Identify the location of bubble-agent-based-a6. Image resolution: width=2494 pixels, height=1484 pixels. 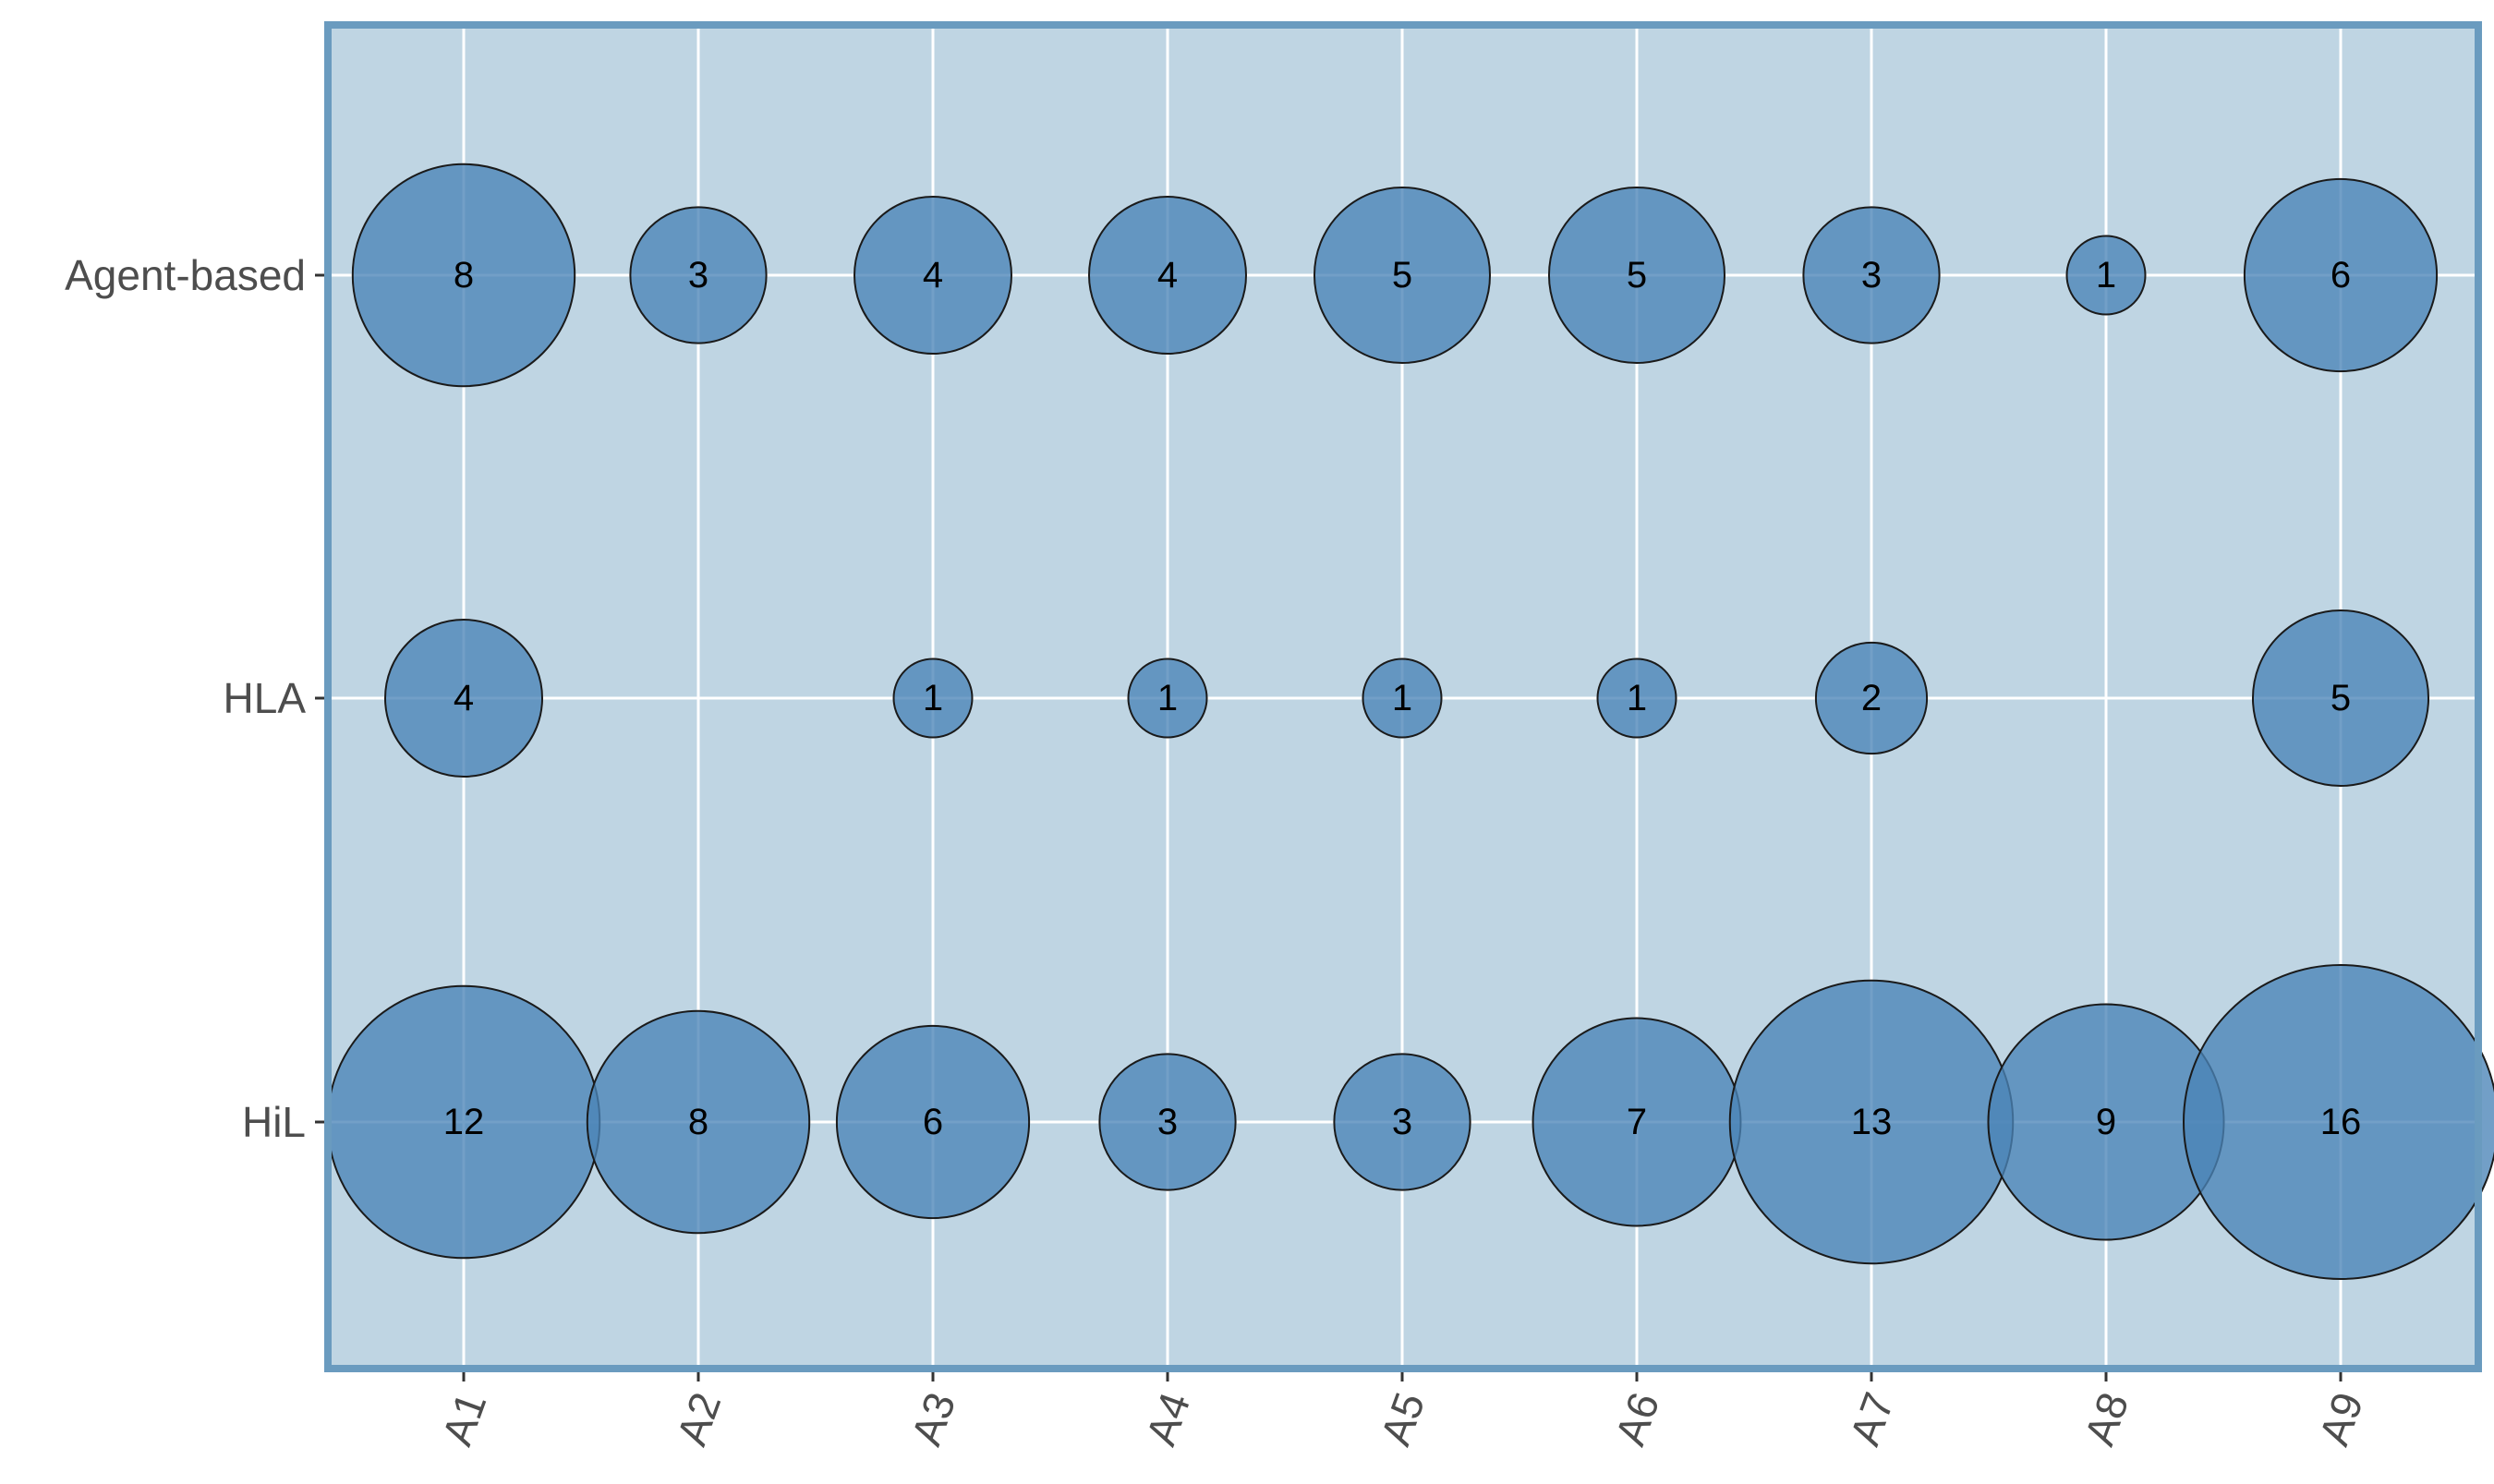
(1636, 275).